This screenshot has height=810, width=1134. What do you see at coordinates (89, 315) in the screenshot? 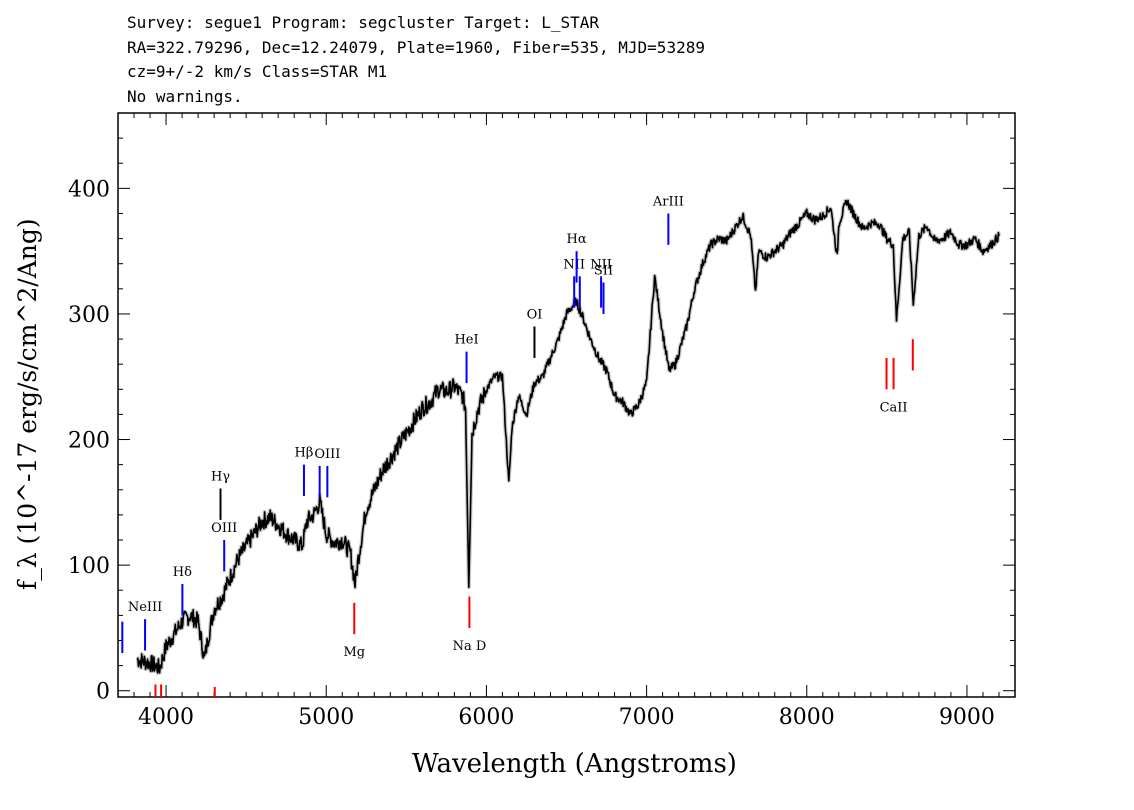
I see `y-tick-label: 300` at bounding box center [89, 315].